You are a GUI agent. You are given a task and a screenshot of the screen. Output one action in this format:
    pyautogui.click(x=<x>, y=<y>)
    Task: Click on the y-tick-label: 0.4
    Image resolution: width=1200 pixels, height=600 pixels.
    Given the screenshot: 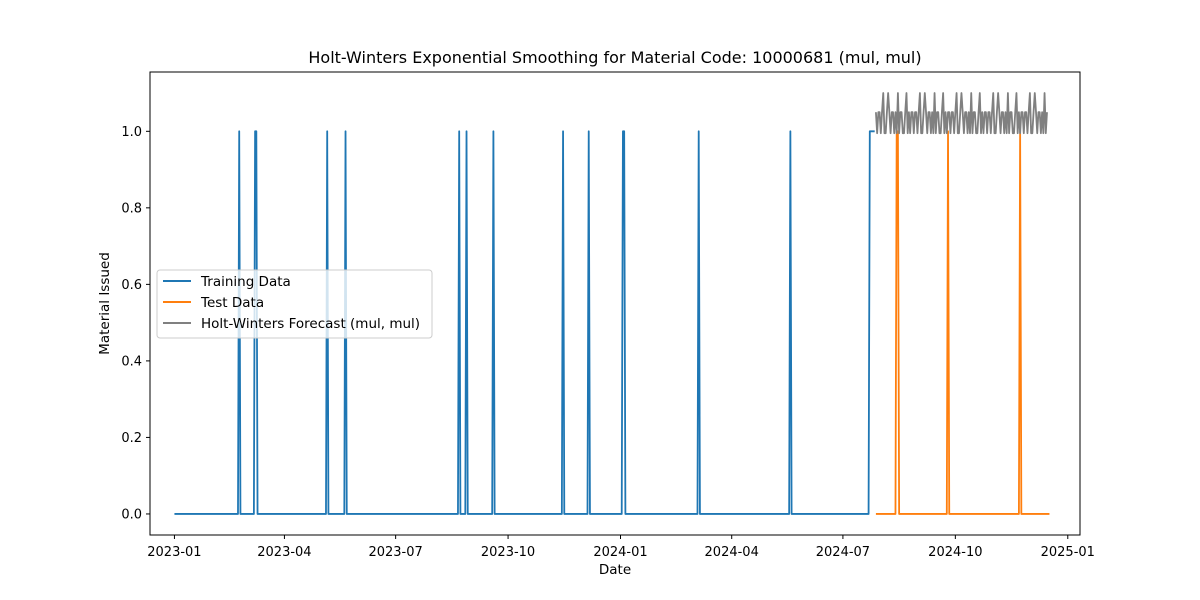 What is the action you would take?
    pyautogui.click(x=131, y=361)
    